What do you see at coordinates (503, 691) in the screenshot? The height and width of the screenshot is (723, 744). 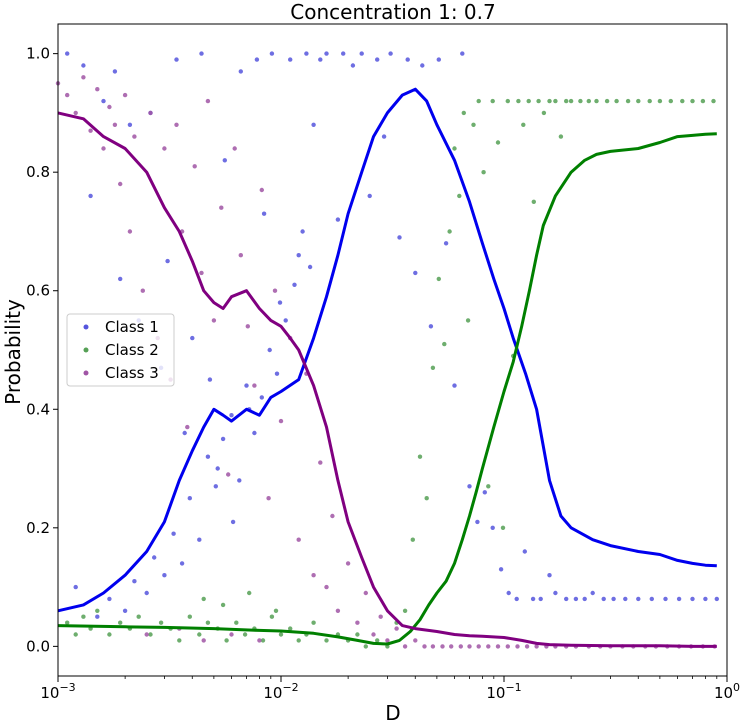 I see `x-tick-label: 10⁻¹` at bounding box center [503, 691].